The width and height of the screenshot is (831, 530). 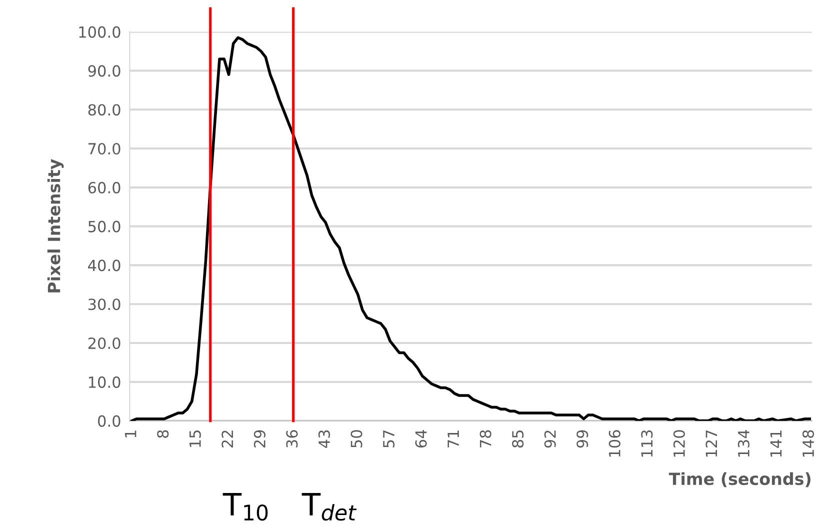 I want to click on x-tick-label: 29, so click(x=260, y=439).